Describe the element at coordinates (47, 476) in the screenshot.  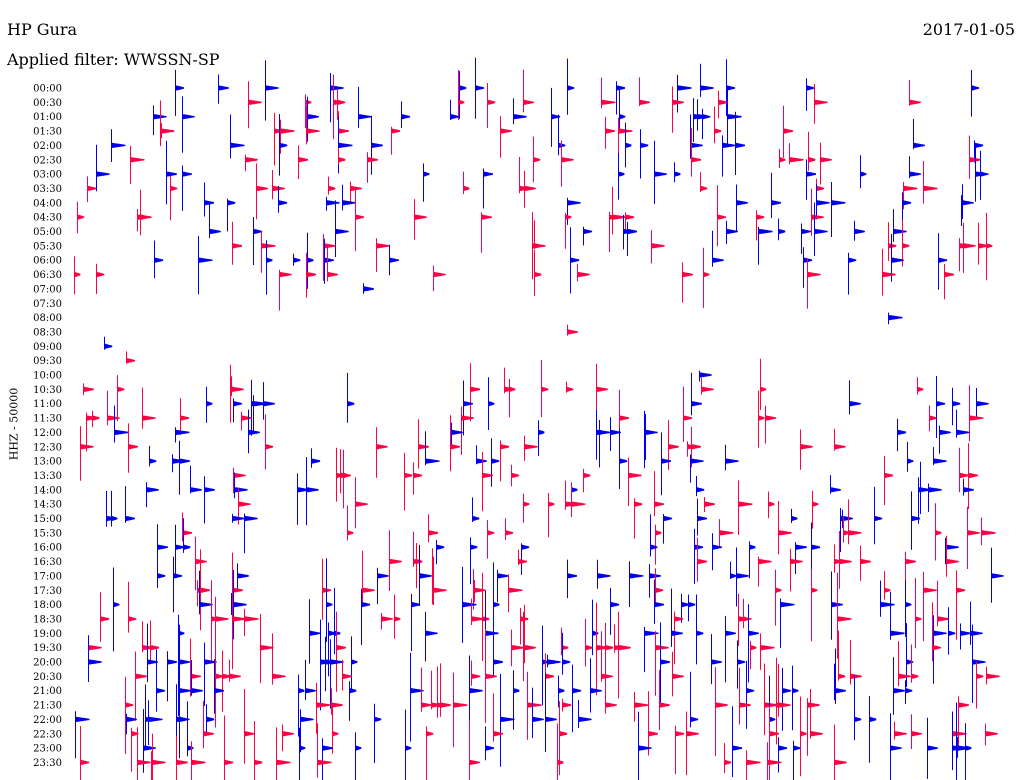
I see `tick-label: 13:30` at that location.